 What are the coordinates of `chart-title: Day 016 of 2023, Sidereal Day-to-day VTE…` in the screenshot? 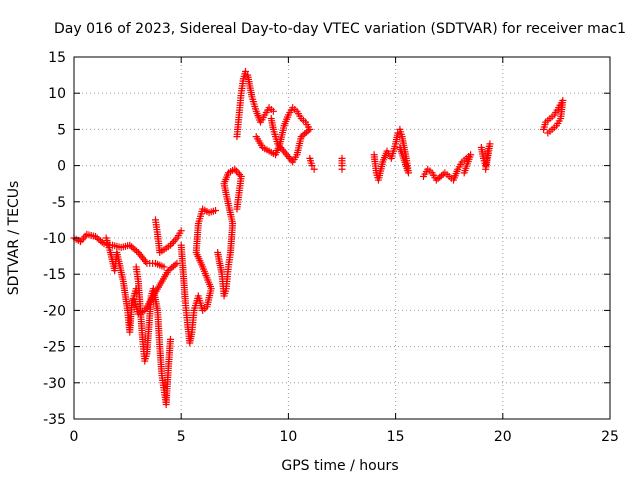 It's located at (340, 29).